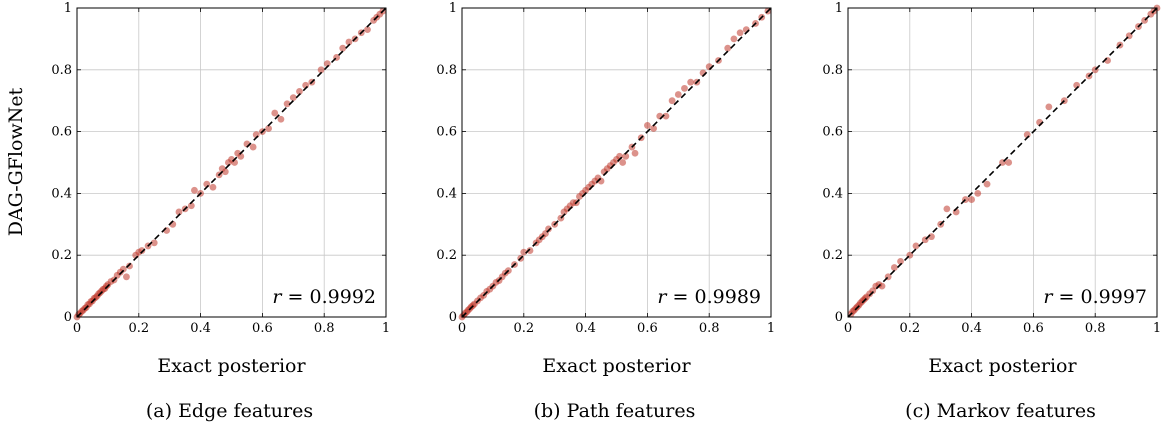  I want to click on correlation-label: r = 0.9997, so click(1095, 297).